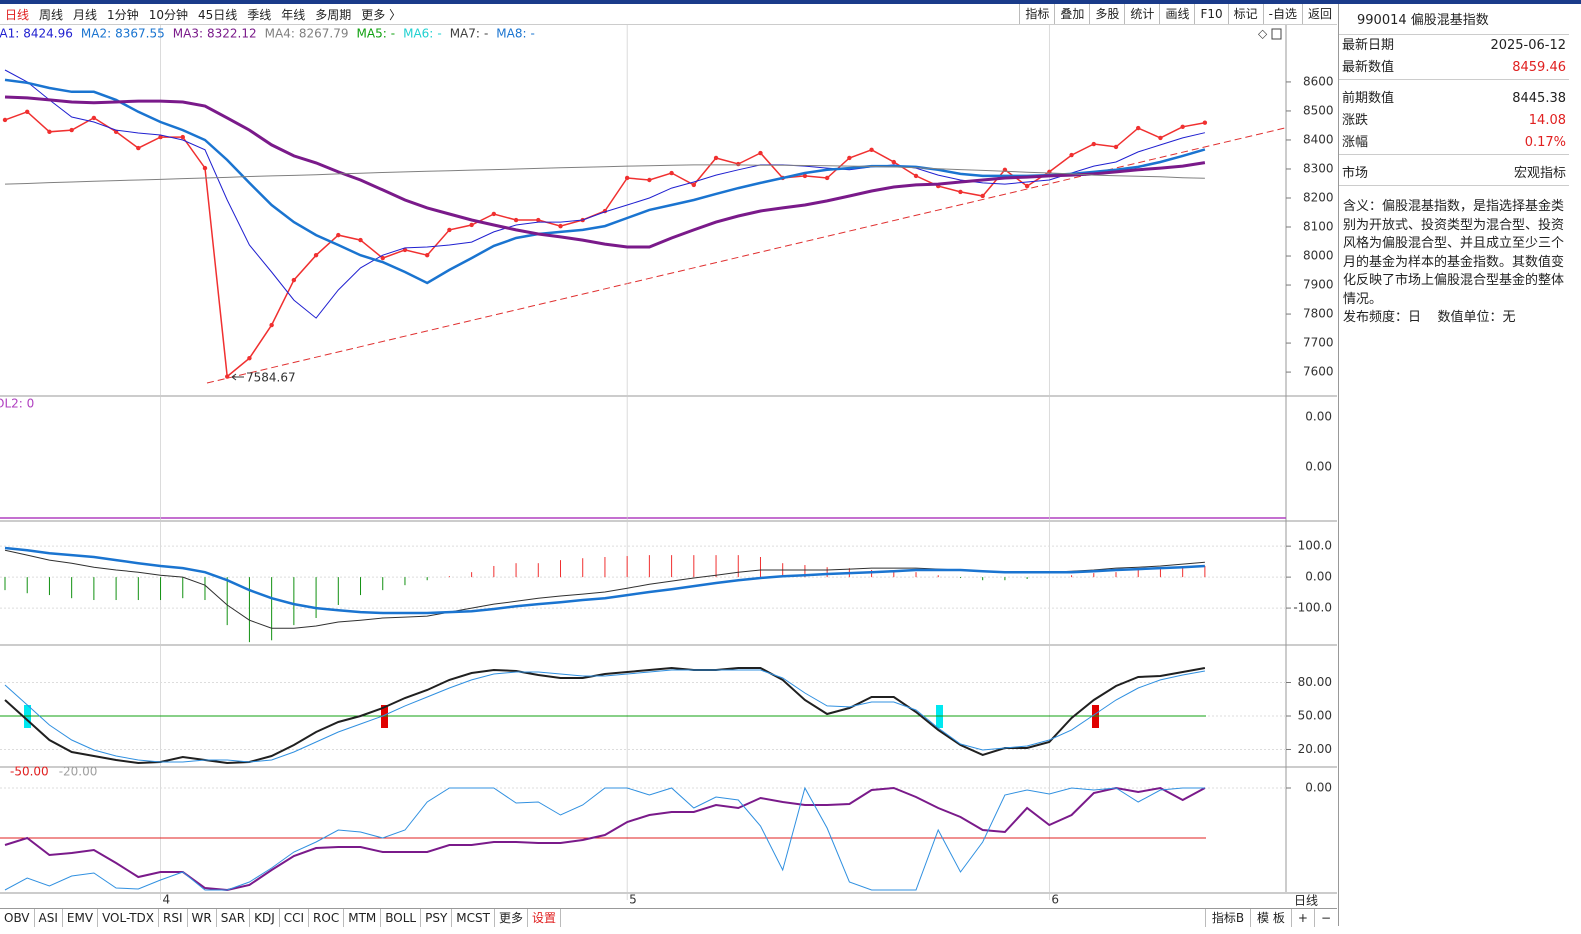 Image resolution: width=1581 pixels, height=934 pixels. What do you see at coordinates (265, 918) in the screenshot?
I see `indicator-tab: KDJ` at bounding box center [265, 918].